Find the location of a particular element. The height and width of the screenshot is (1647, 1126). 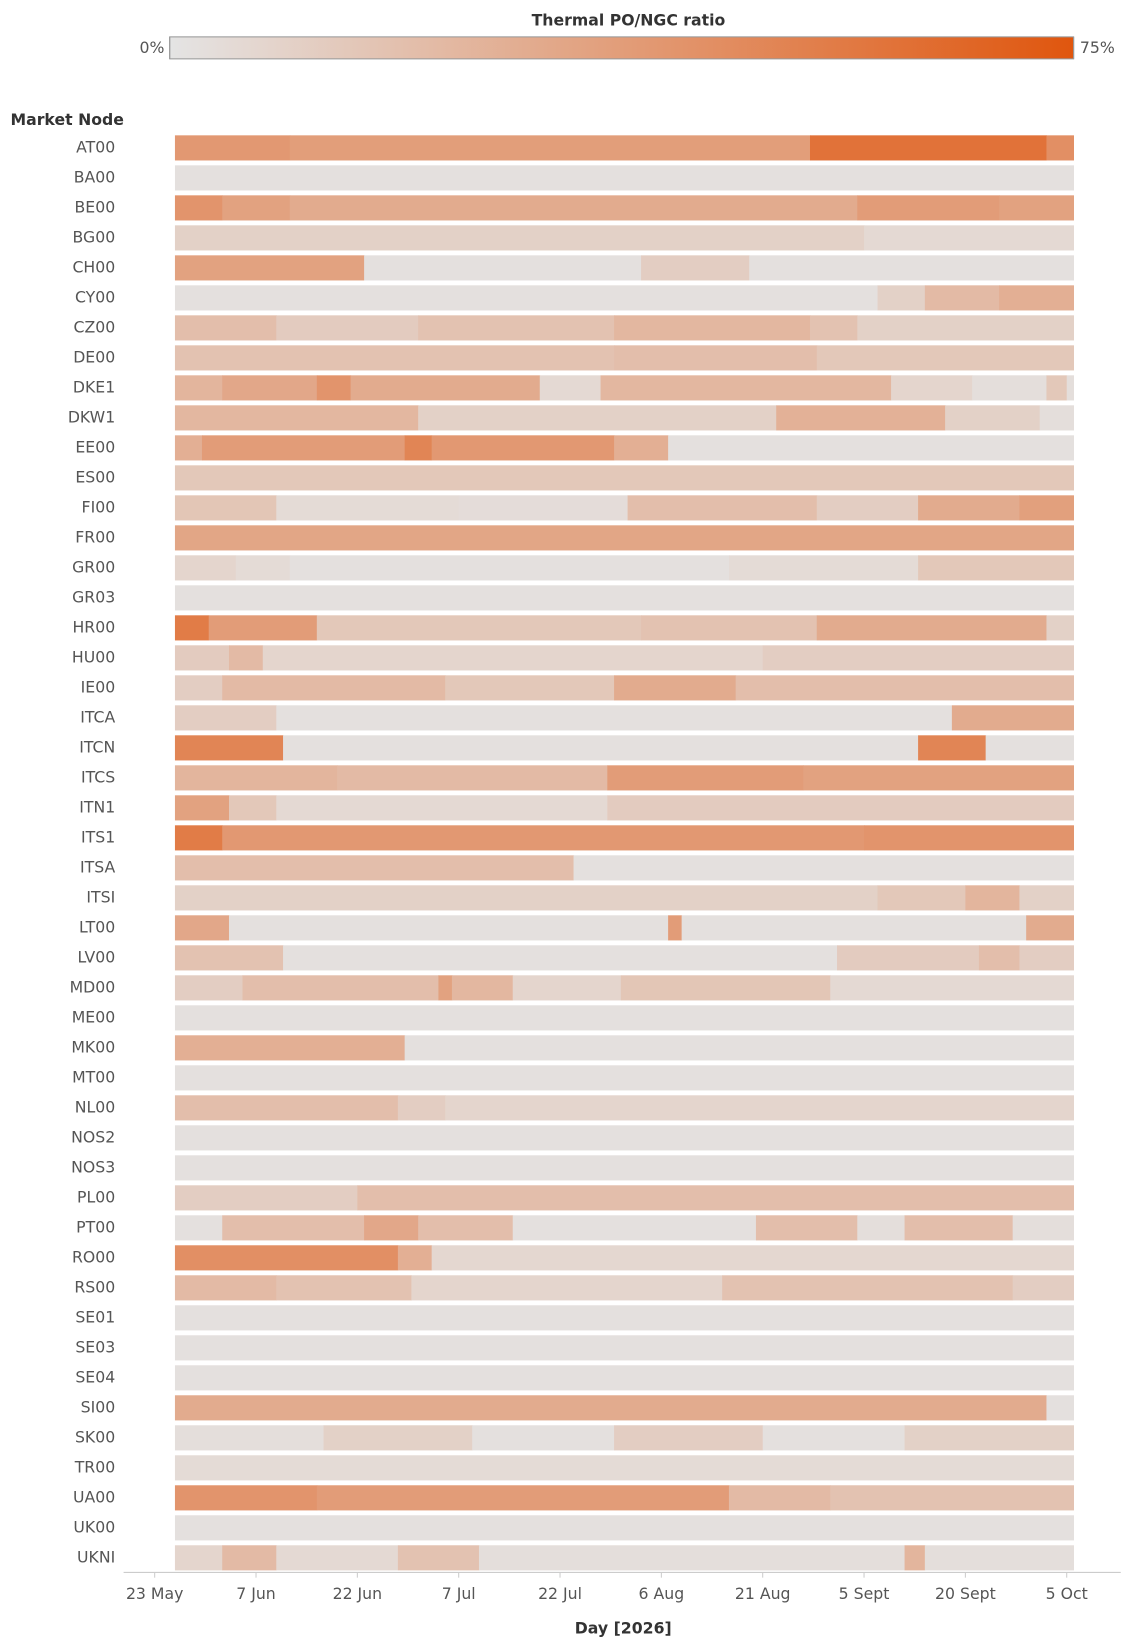

row-label: GR00 is located at coordinates (93, 566).